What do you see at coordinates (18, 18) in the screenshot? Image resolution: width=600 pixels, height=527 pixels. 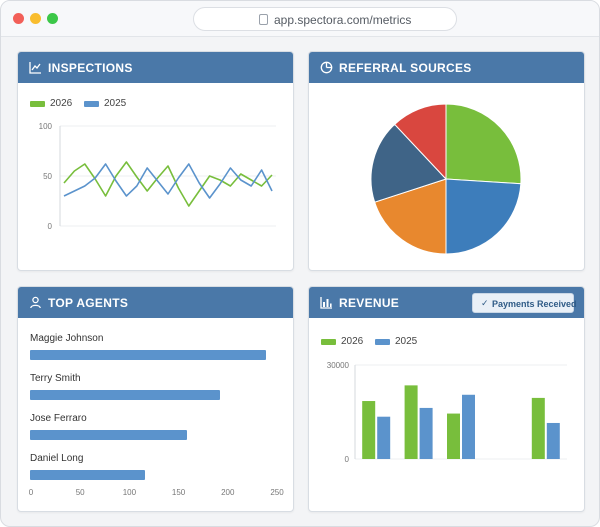 I see `close-window-button` at bounding box center [18, 18].